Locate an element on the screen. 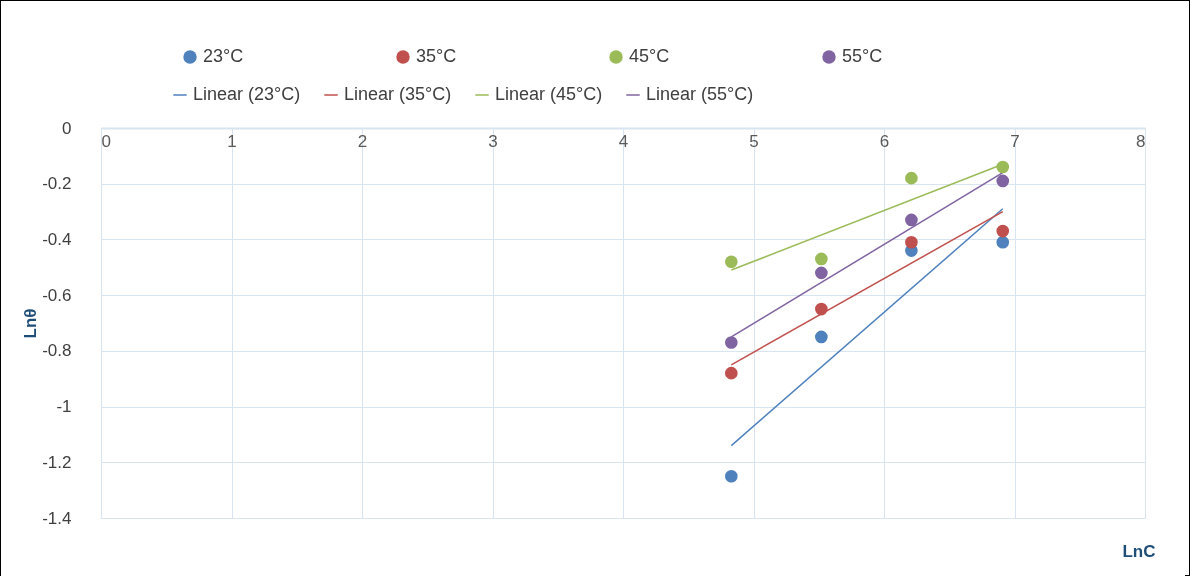  legend-label: 45°C is located at coordinates (649, 56).